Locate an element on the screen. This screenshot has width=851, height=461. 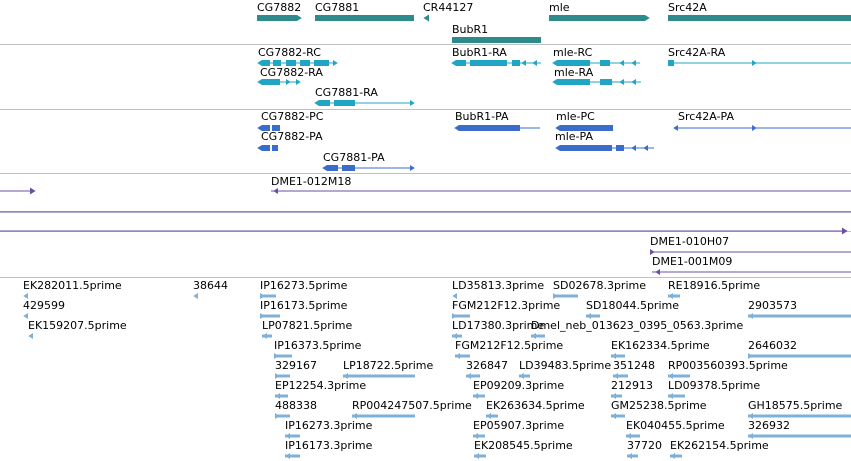
est-label: IP16173.3prime is located at coordinates (329, 445).